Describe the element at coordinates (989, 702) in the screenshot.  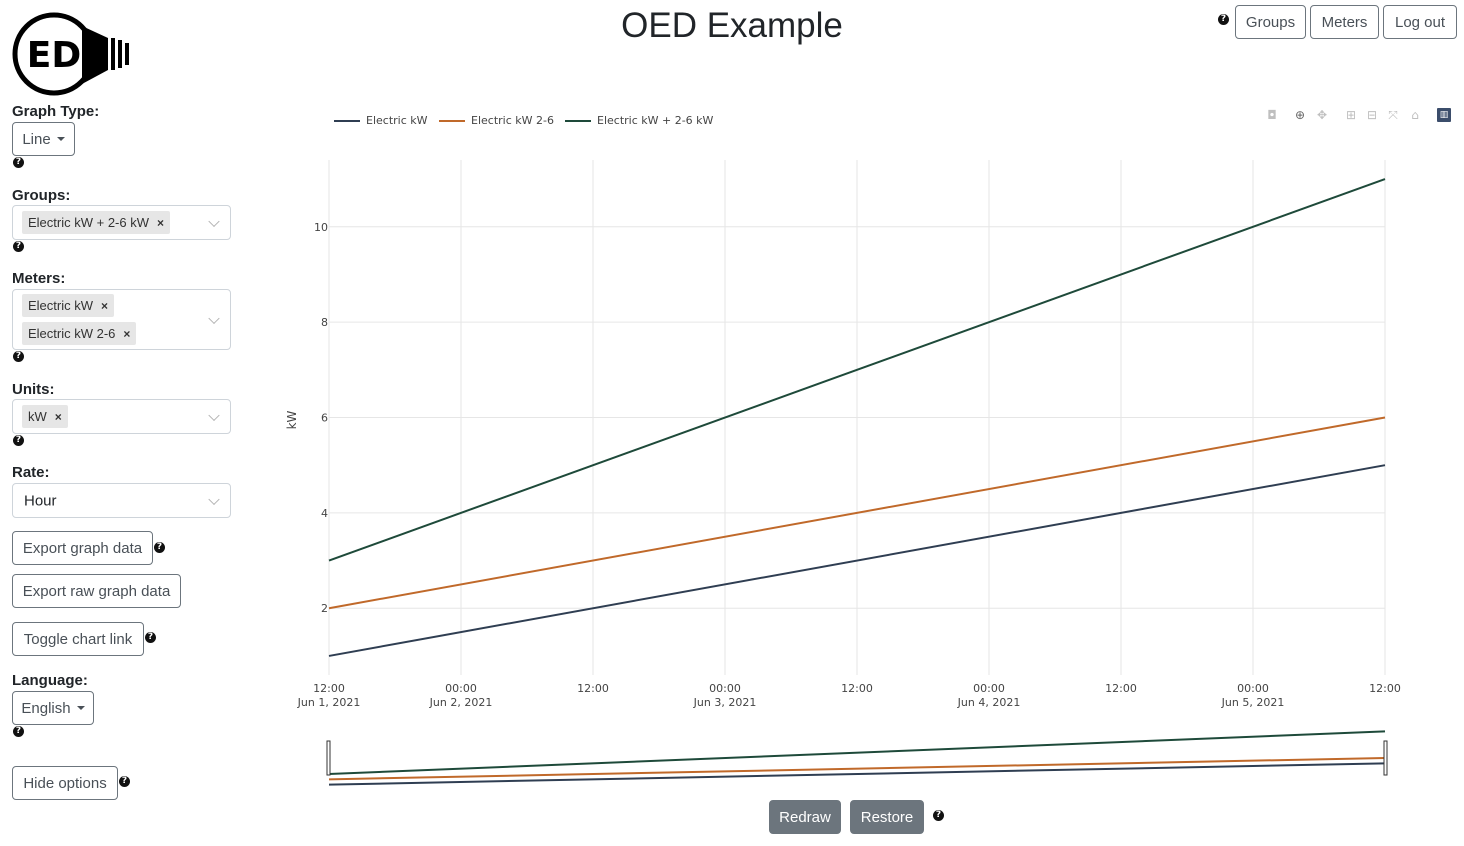
I see `x-tick-date-label: Jun 4, 2021` at that location.